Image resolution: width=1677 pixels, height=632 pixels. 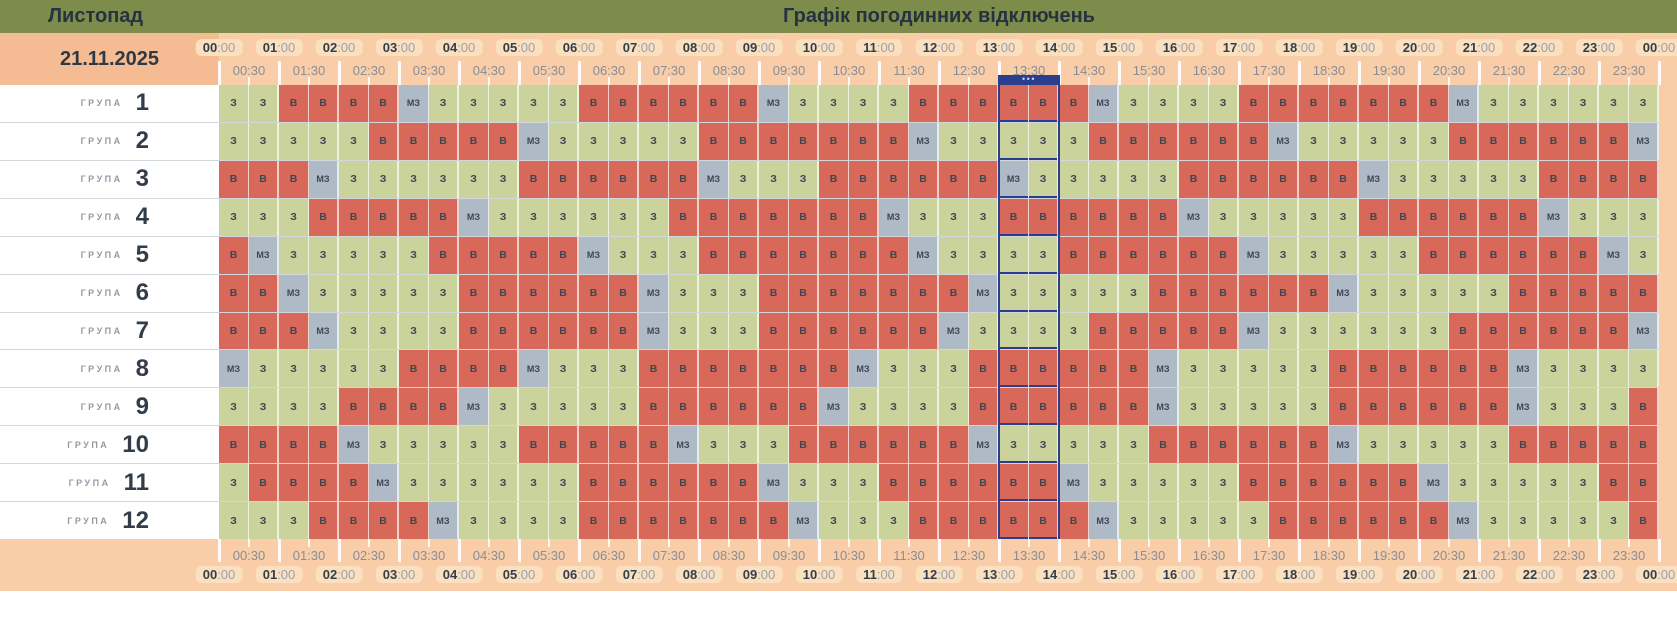 I want to click on group-label: ГРУПА, so click(x=101, y=406).